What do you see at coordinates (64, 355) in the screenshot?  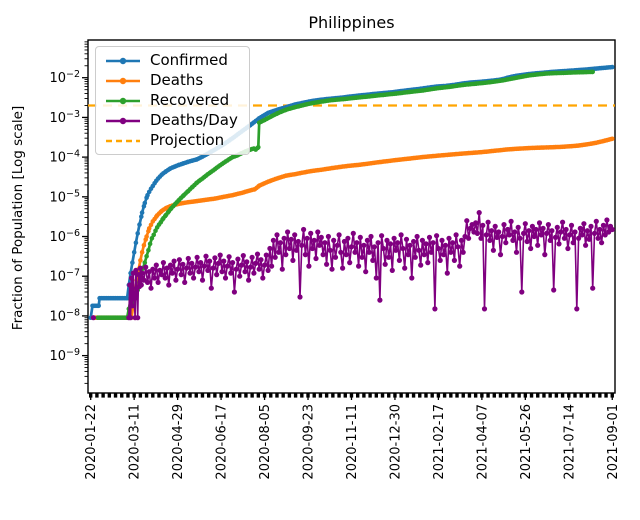 I see `y-tick-label: 10⁻⁹` at bounding box center [64, 355].